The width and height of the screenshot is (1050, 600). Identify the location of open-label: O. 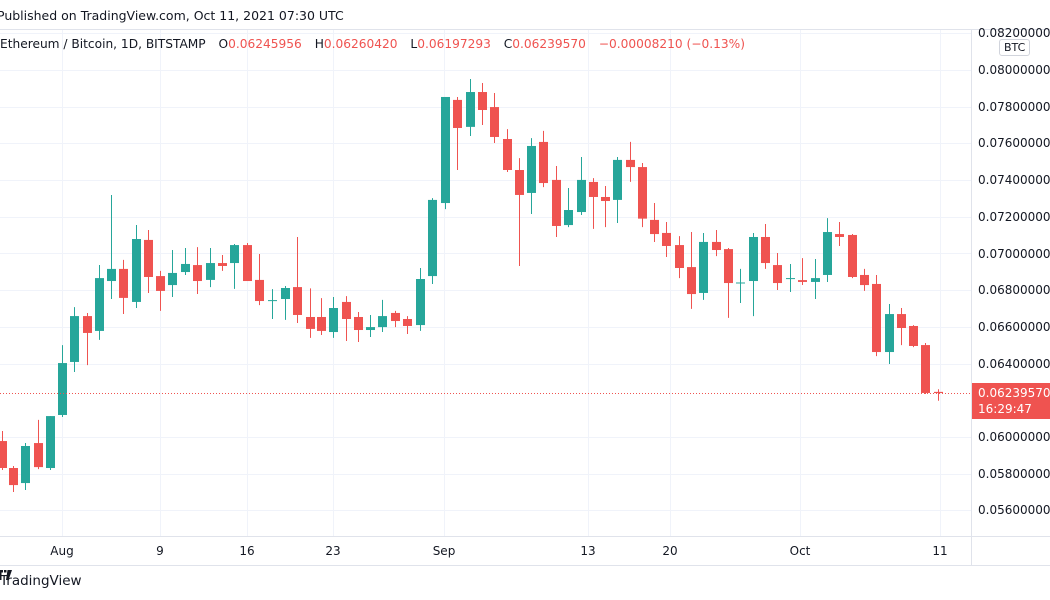
(223, 44).